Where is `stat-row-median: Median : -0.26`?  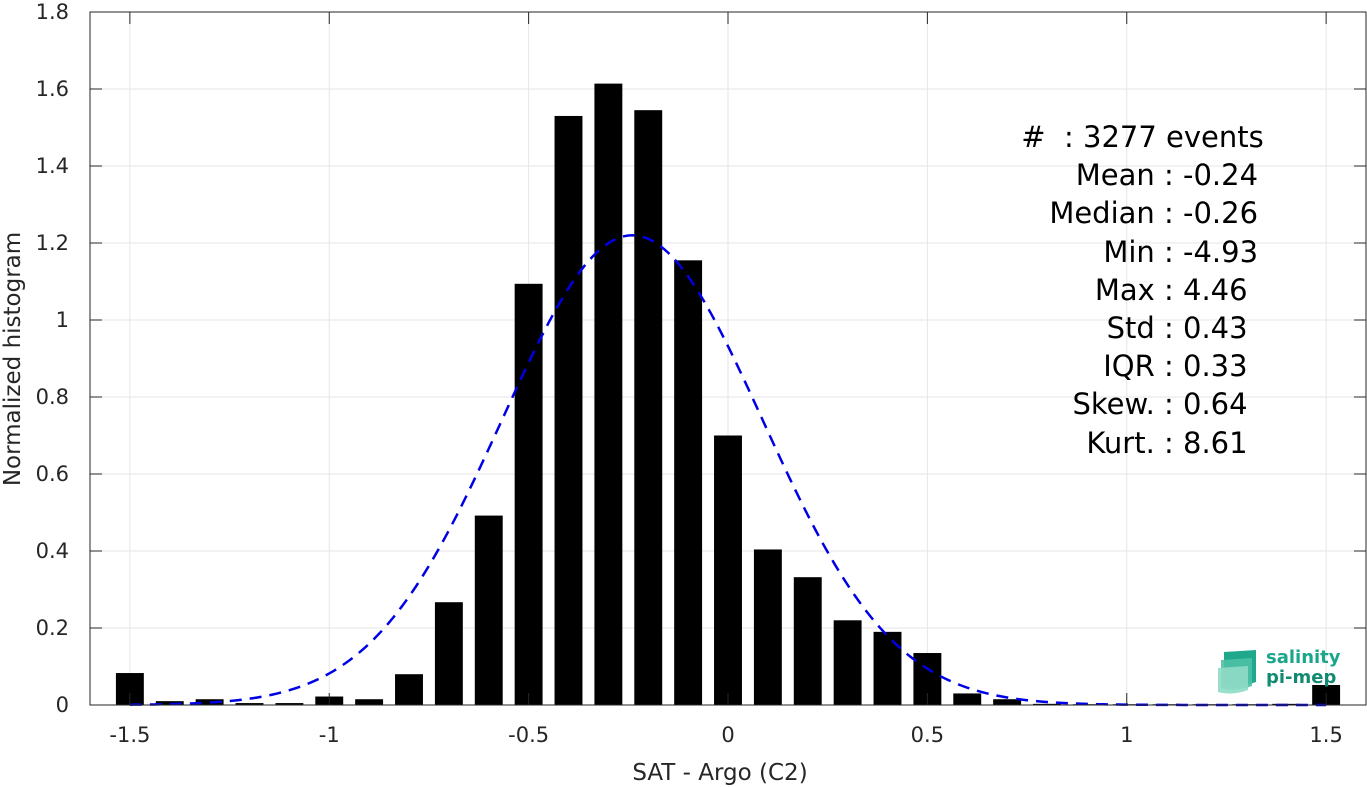 stat-row-median: Median : -0.26 is located at coordinates (1089, 213).